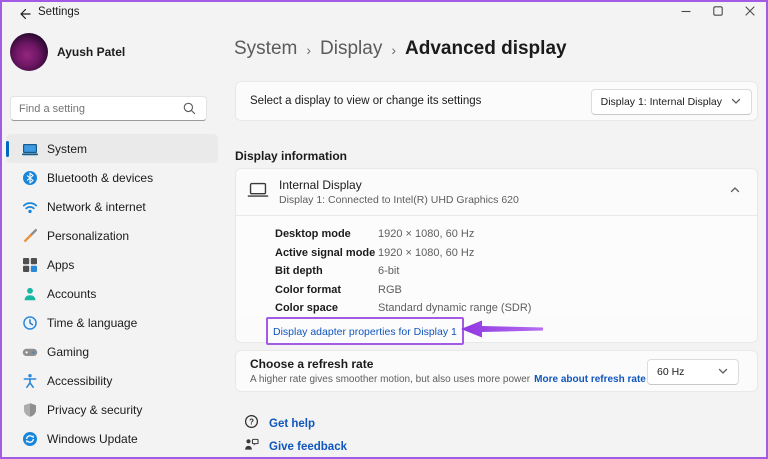 Image resolution: width=768 pixels, height=459 pixels. What do you see at coordinates (30, 178) in the screenshot?
I see `bluetooth-icon` at bounding box center [30, 178].